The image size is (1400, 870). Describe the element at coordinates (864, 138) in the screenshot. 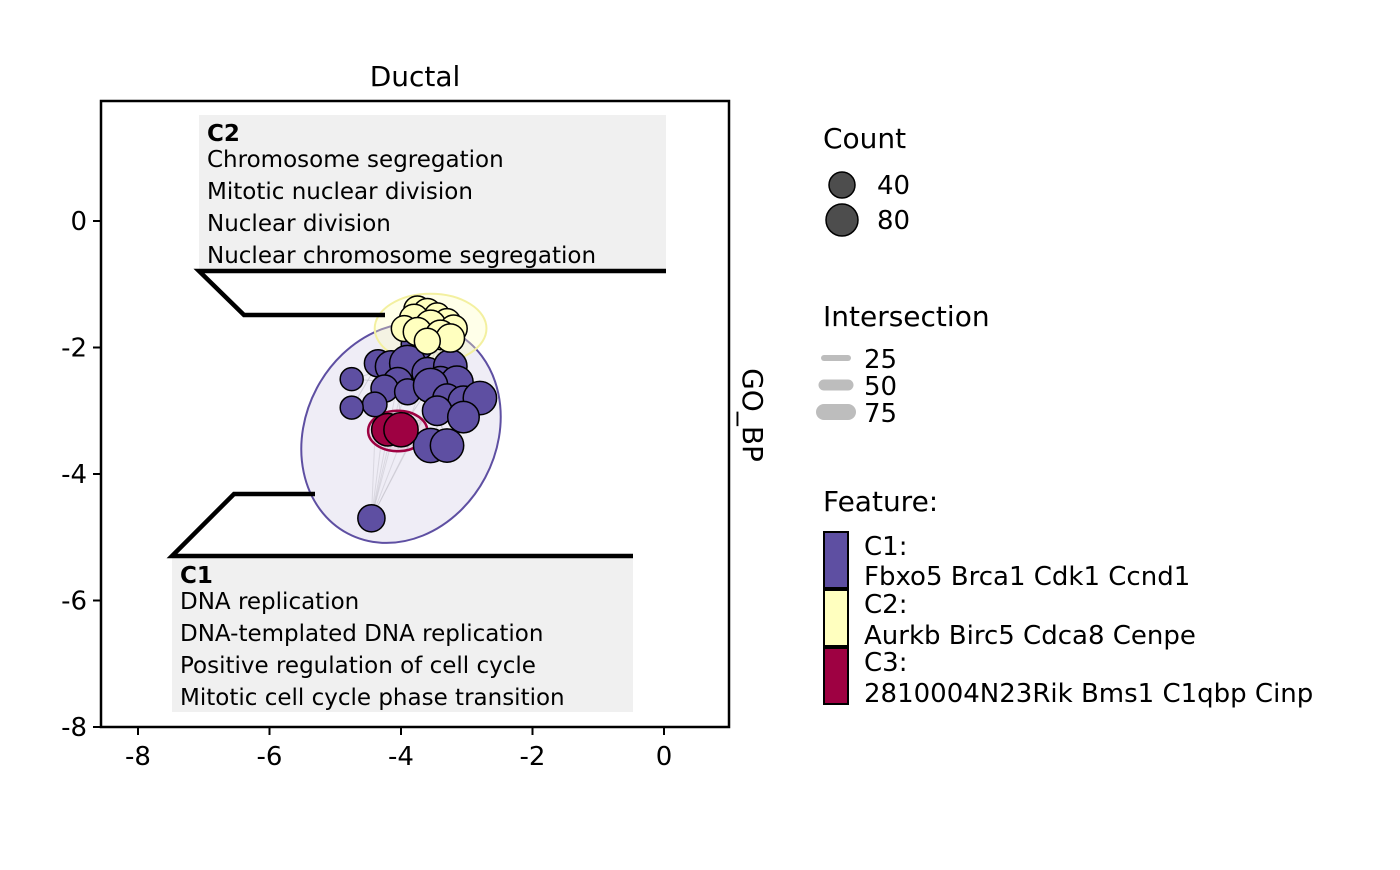

I see `legend-count-title: Count` at that location.